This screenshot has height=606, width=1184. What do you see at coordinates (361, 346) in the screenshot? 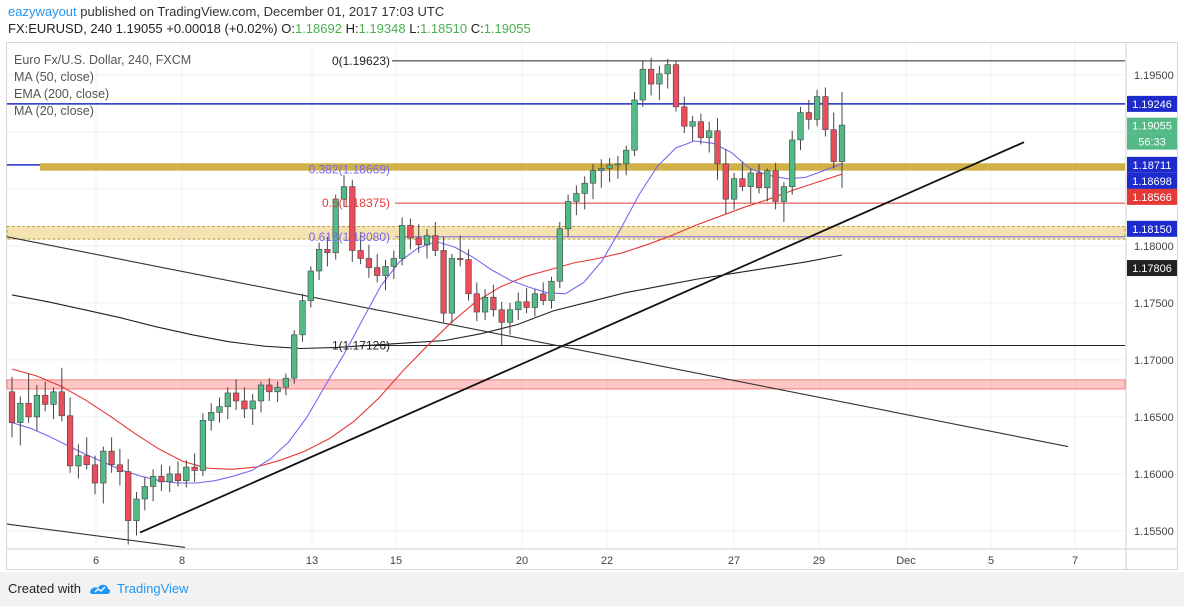
I see `fib-label: 1(1.17126)` at bounding box center [361, 346].